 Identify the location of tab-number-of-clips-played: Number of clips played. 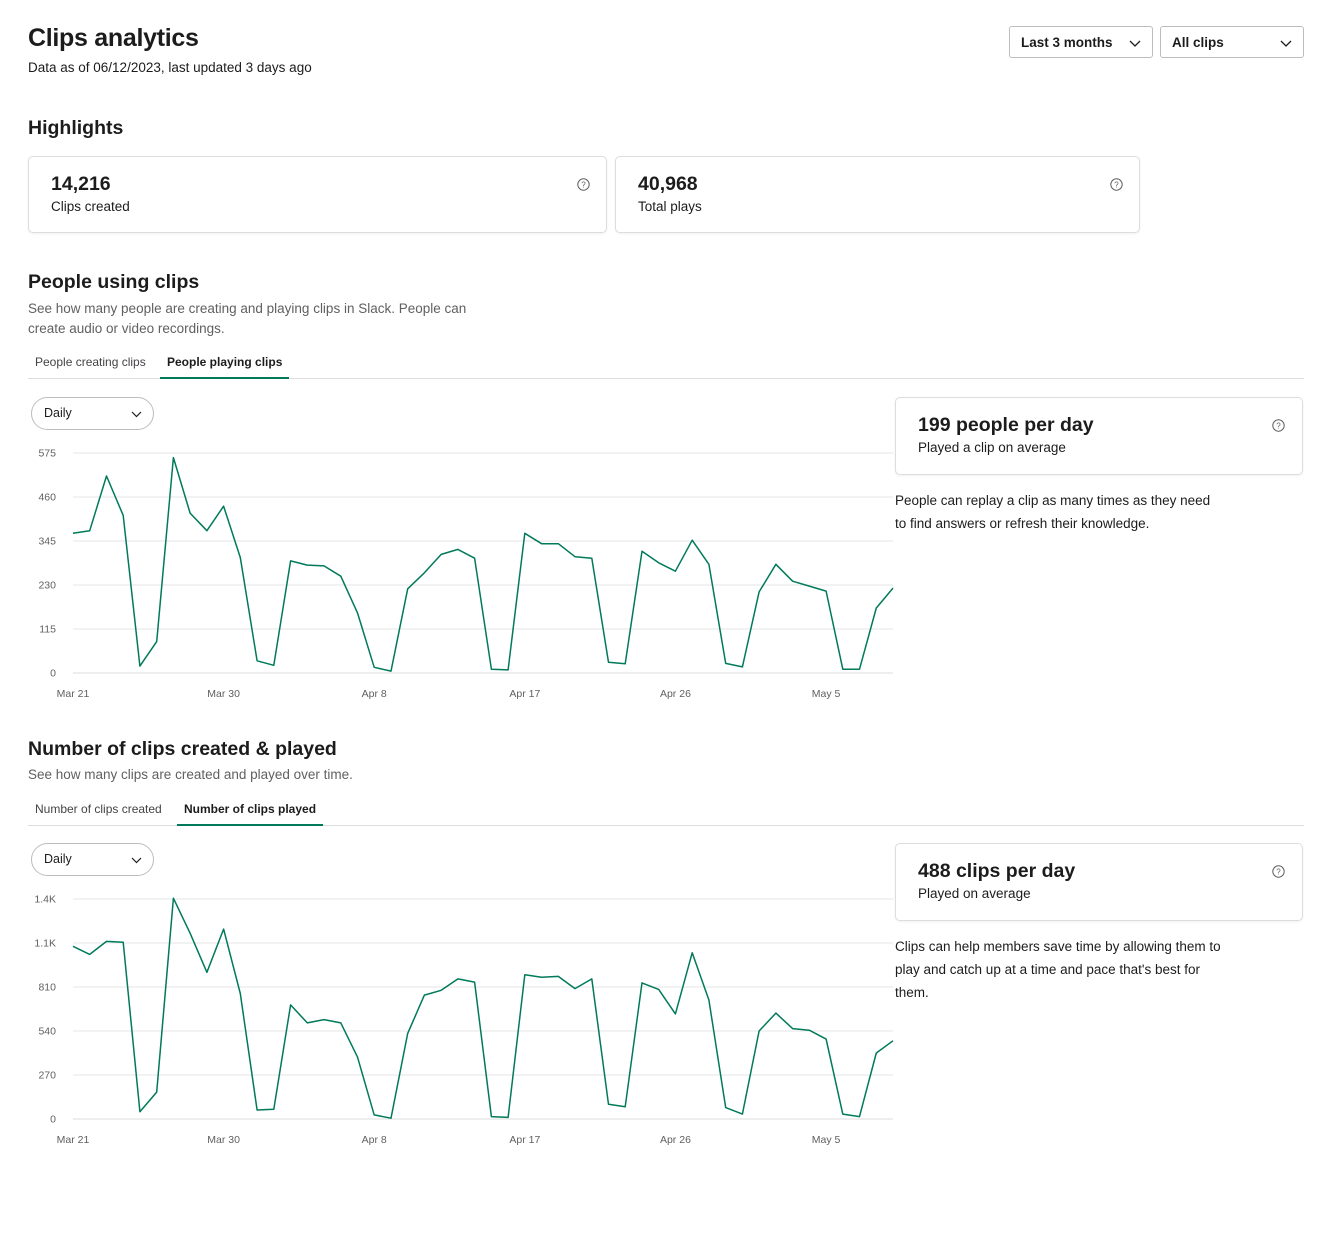
(250, 813).